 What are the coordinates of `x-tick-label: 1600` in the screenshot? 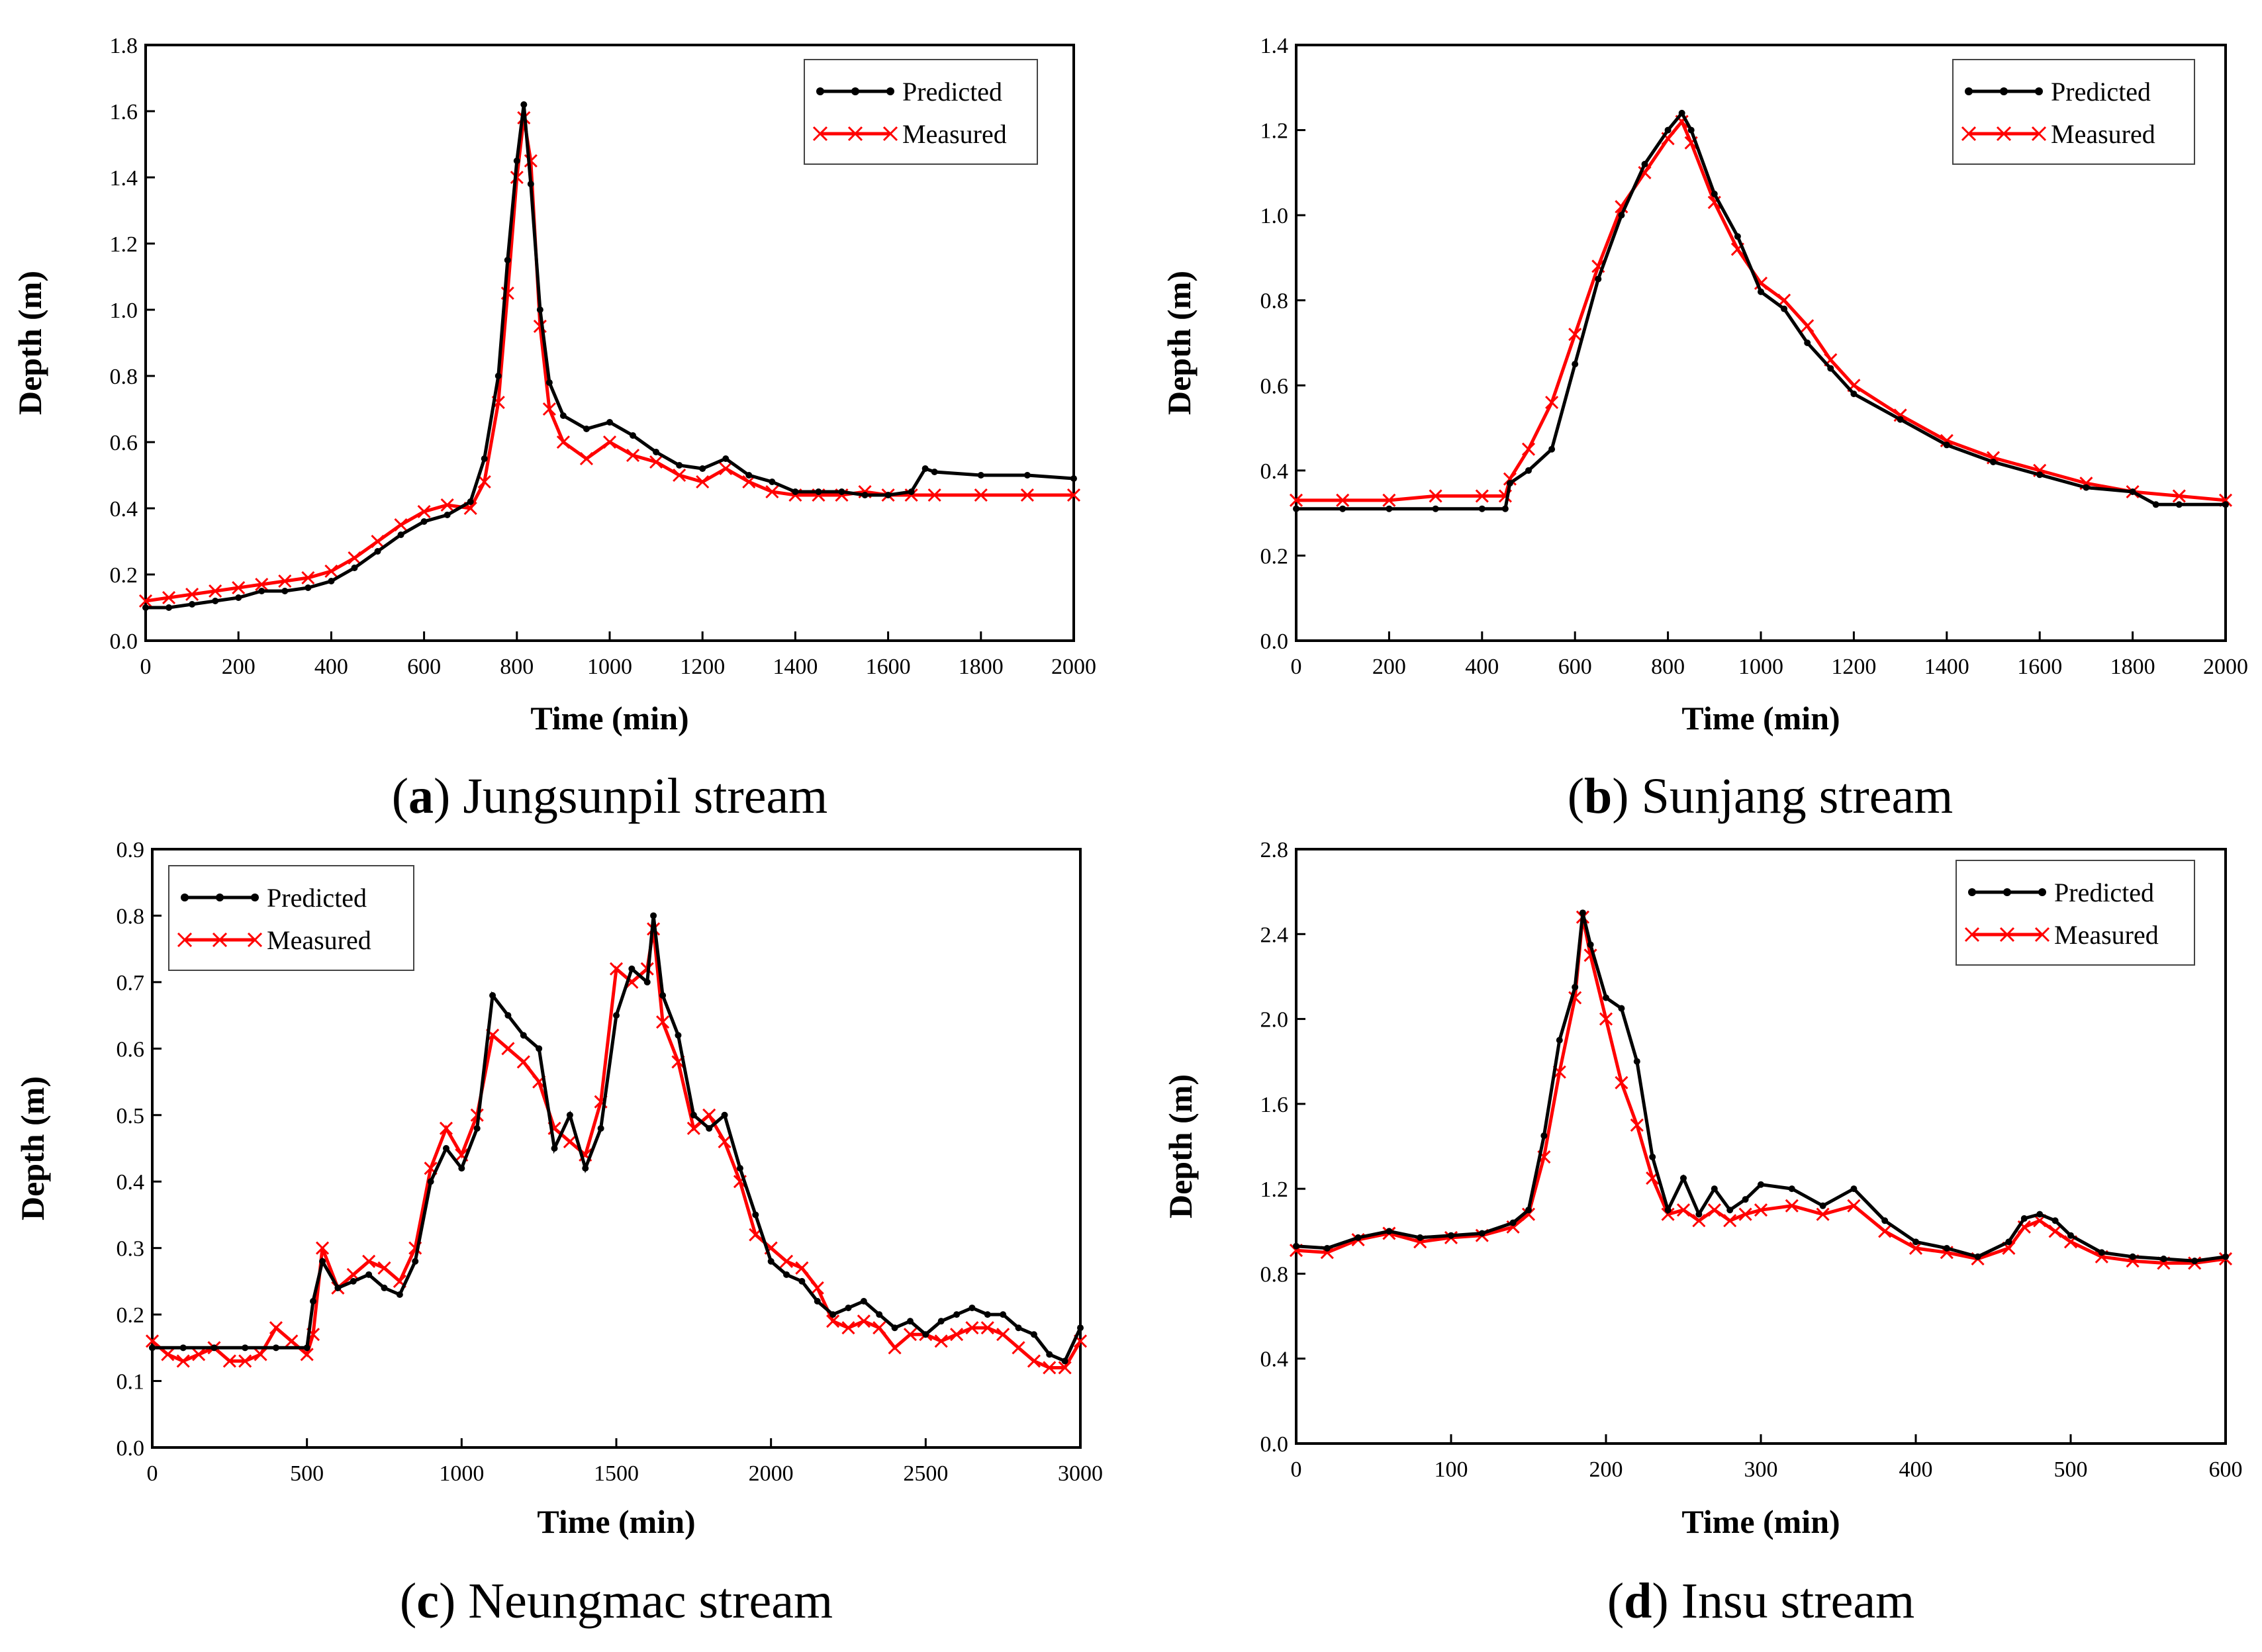 It's located at (888, 667).